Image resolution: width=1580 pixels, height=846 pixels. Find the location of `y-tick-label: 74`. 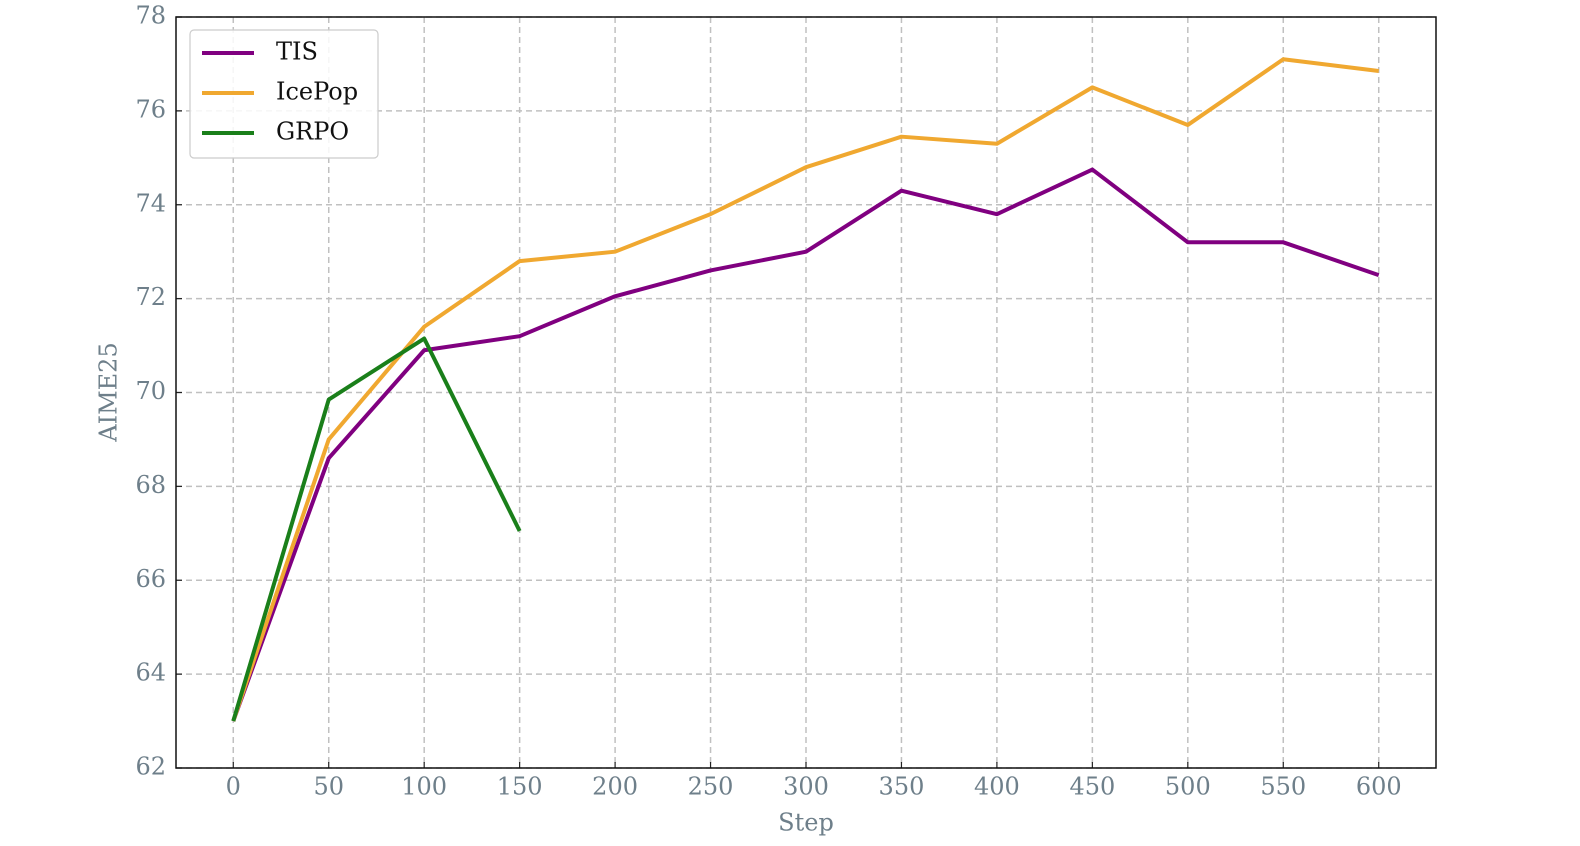

y-tick-label: 74 is located at coordinates (150, 203).